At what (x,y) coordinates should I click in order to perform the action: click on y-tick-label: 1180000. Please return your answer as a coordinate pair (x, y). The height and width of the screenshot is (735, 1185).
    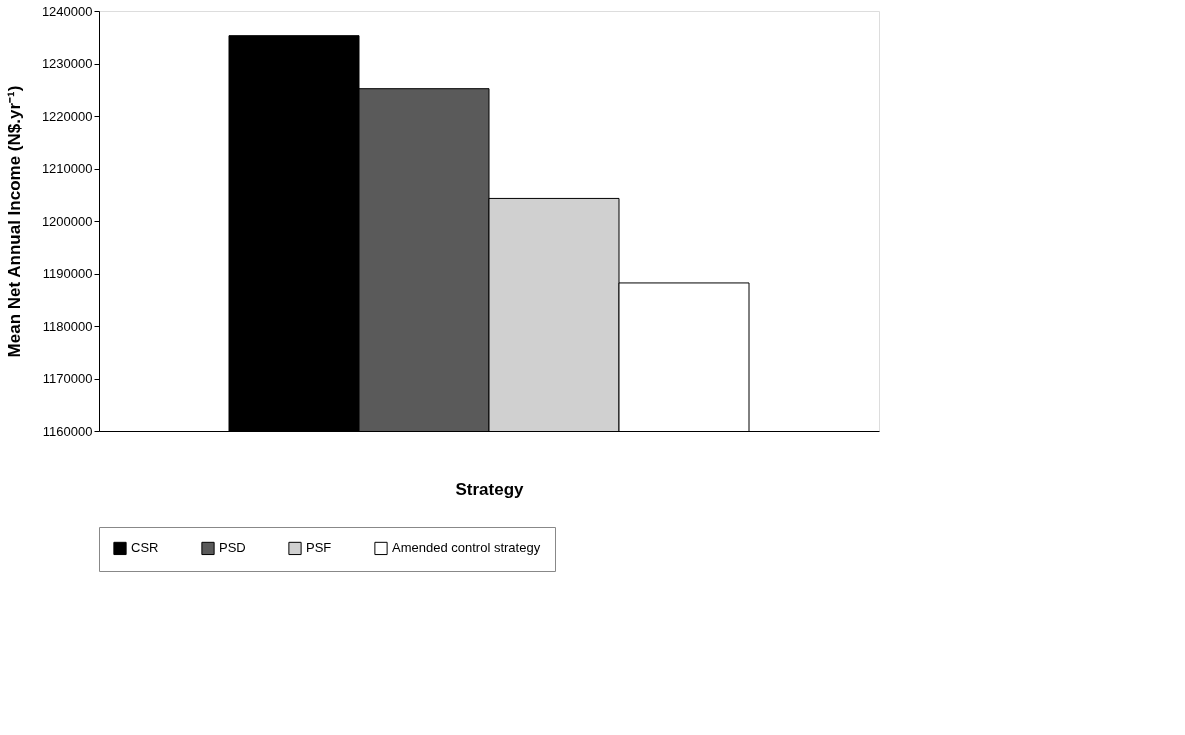
    Looking at the image, I should click on (67, 326).